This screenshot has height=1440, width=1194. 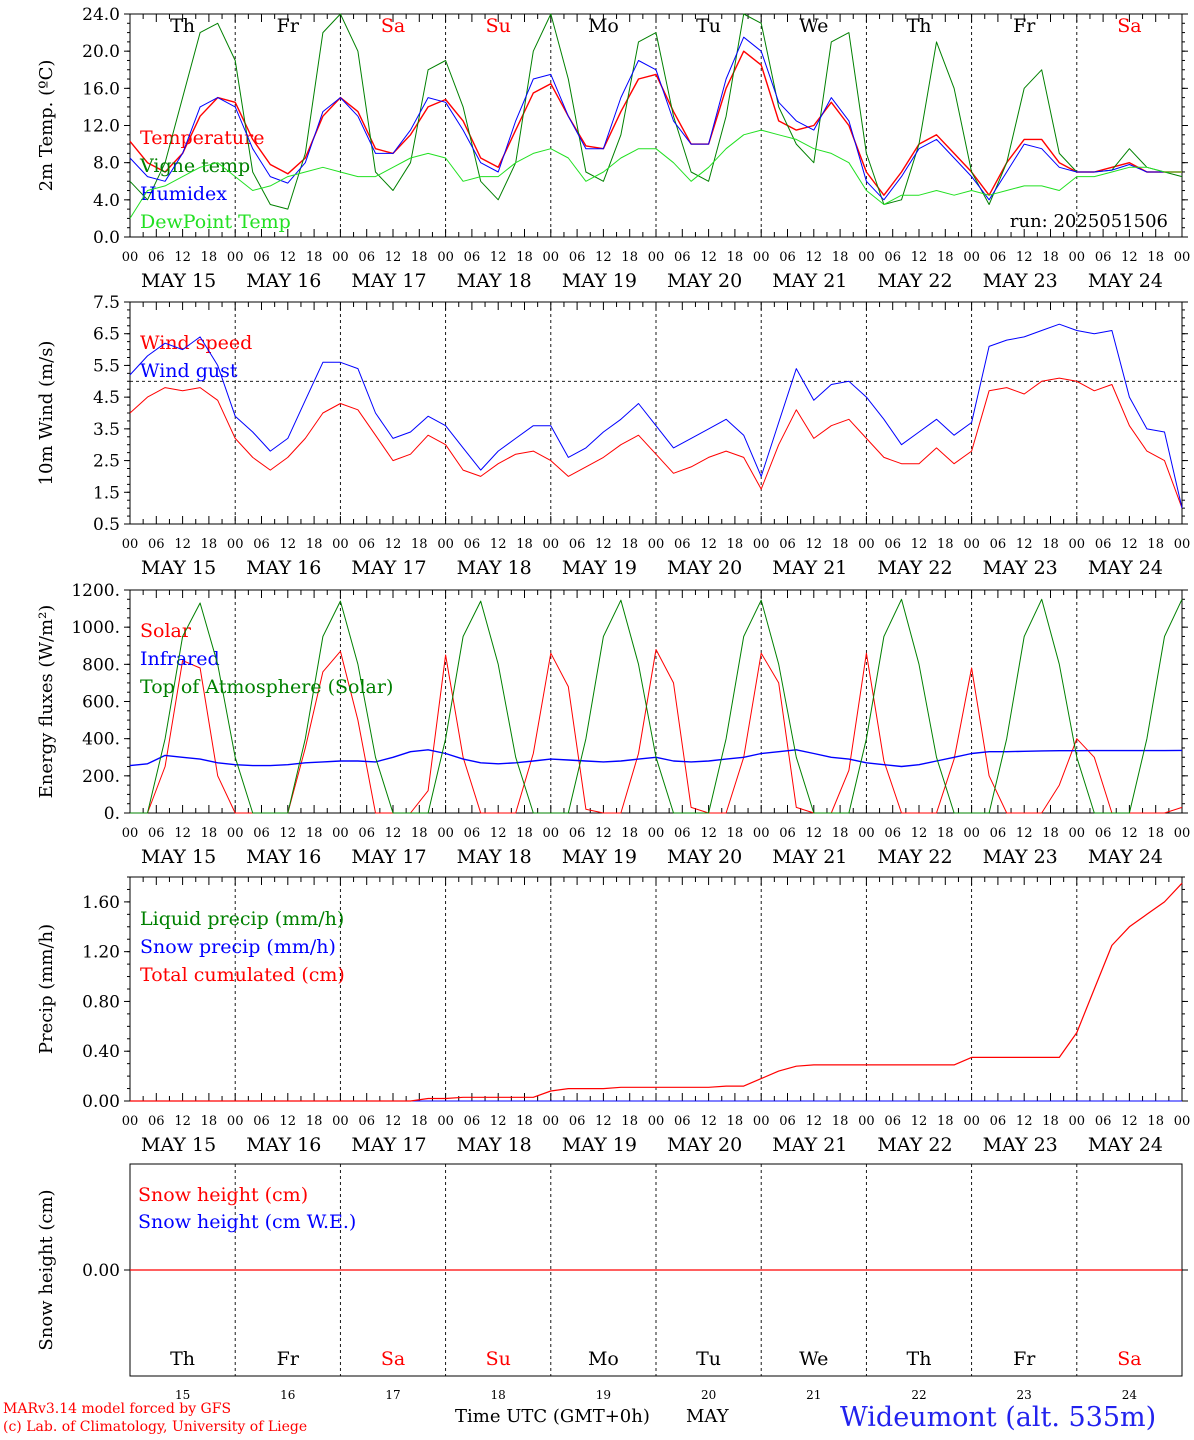 I want to click on y-tick-label: 2.5, so click(x=106, y=462).